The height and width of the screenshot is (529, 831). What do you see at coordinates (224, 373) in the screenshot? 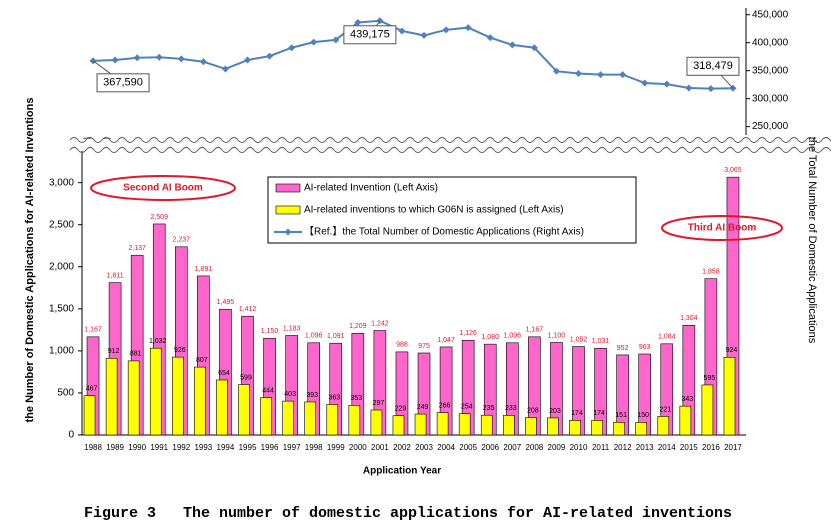
I see `data-label: 654` at bounding box center [224, 373].